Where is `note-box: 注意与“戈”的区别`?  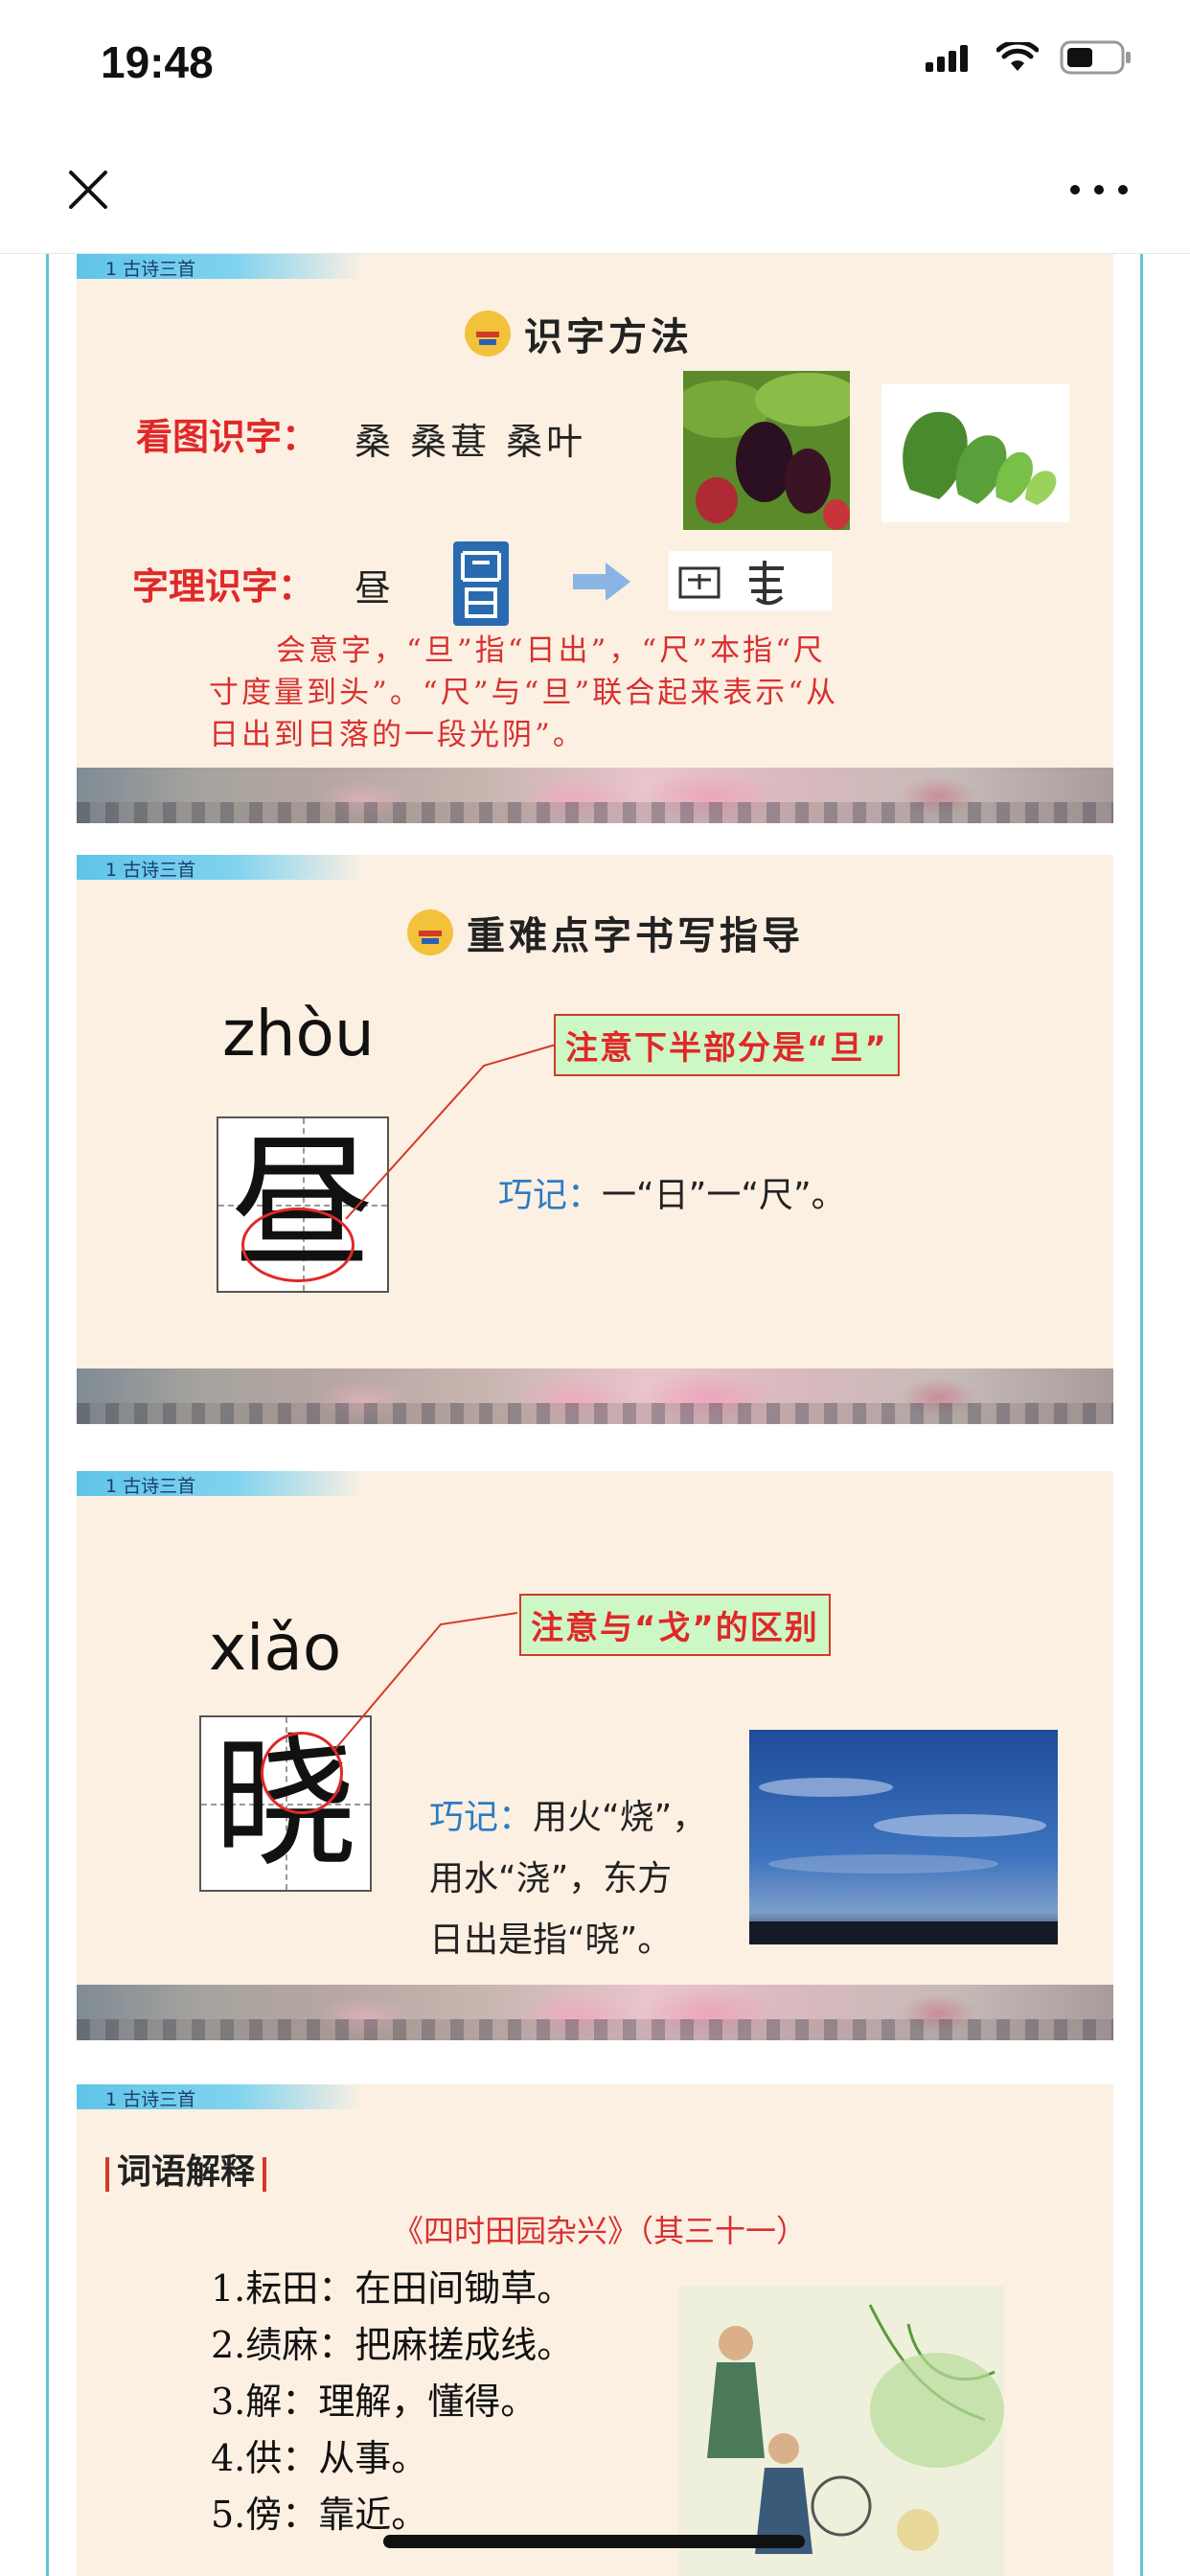 note-box: 注意与“戈”的区别 is located at coordinates (675, 1625).